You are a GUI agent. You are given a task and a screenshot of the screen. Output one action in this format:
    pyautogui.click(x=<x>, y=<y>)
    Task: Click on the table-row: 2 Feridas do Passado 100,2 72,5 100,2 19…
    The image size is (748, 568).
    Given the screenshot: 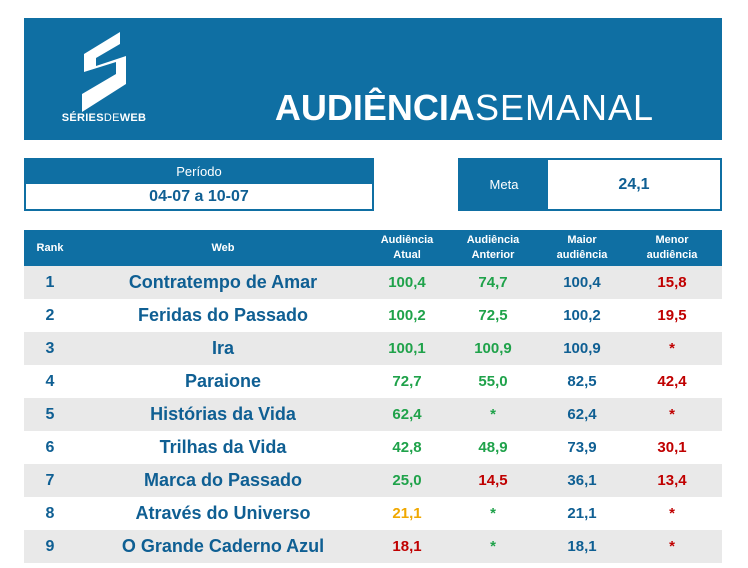 What is the action you would take?
    pyautogui.click(x=373, y=315)
    